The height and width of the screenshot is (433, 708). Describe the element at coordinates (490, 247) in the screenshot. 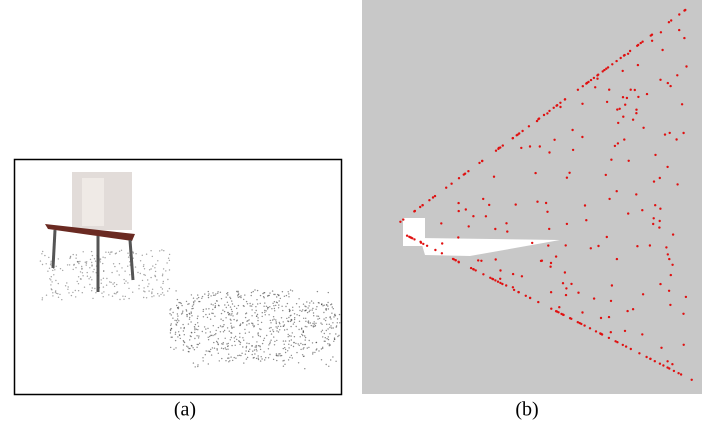

I see `white-cloud` at that location.